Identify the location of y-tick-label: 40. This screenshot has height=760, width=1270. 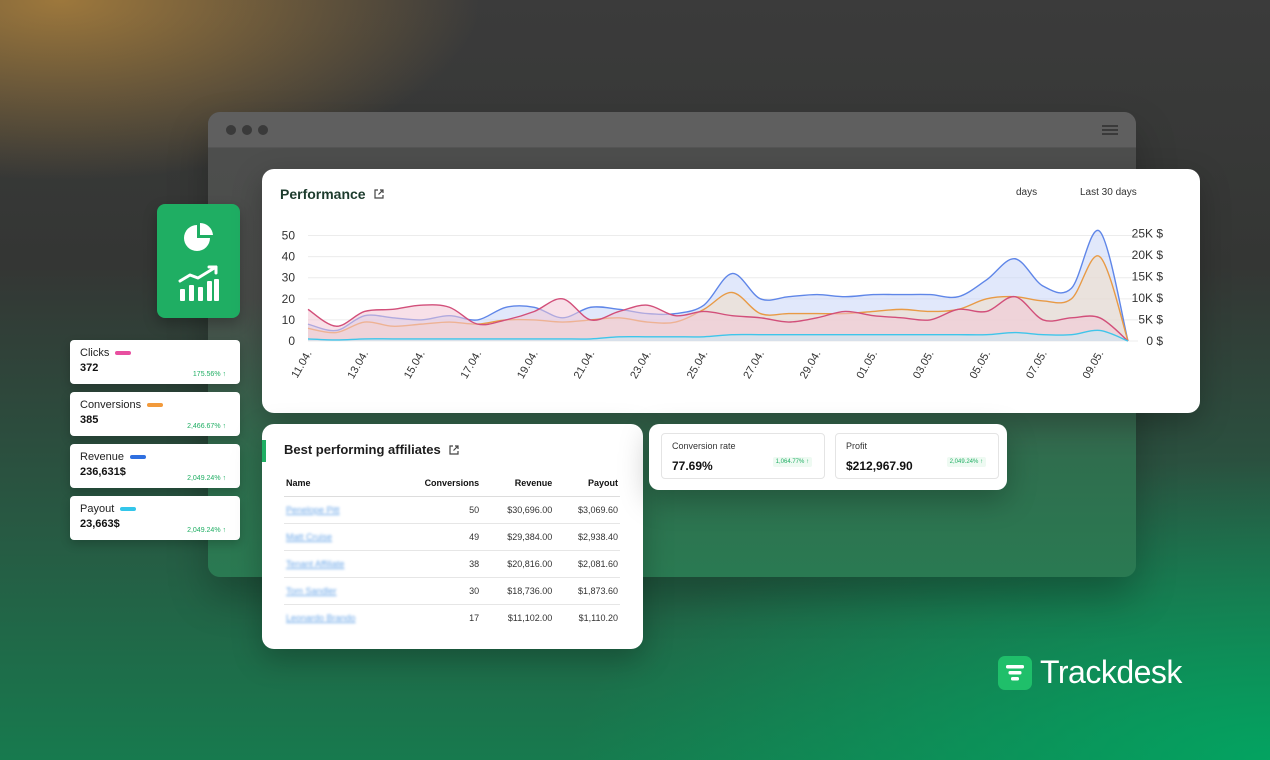
(289, 257).